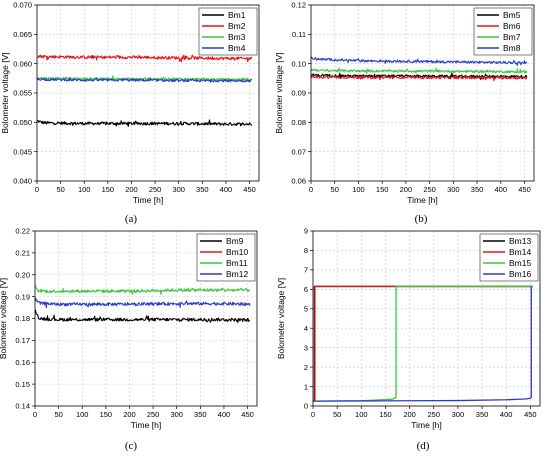  I want to click on series-line-bm14, so click(423, 343).